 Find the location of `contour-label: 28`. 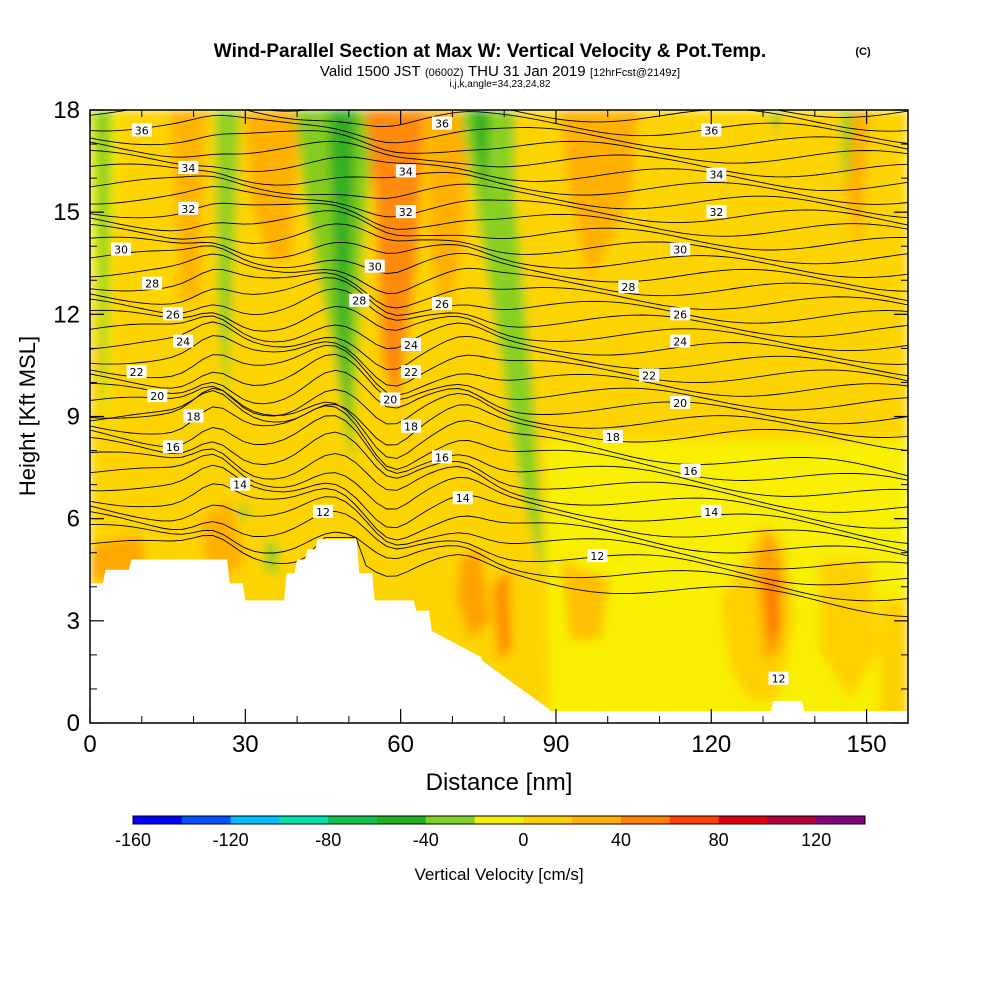

contour-label: 28 is located at coordinates (152, 283).